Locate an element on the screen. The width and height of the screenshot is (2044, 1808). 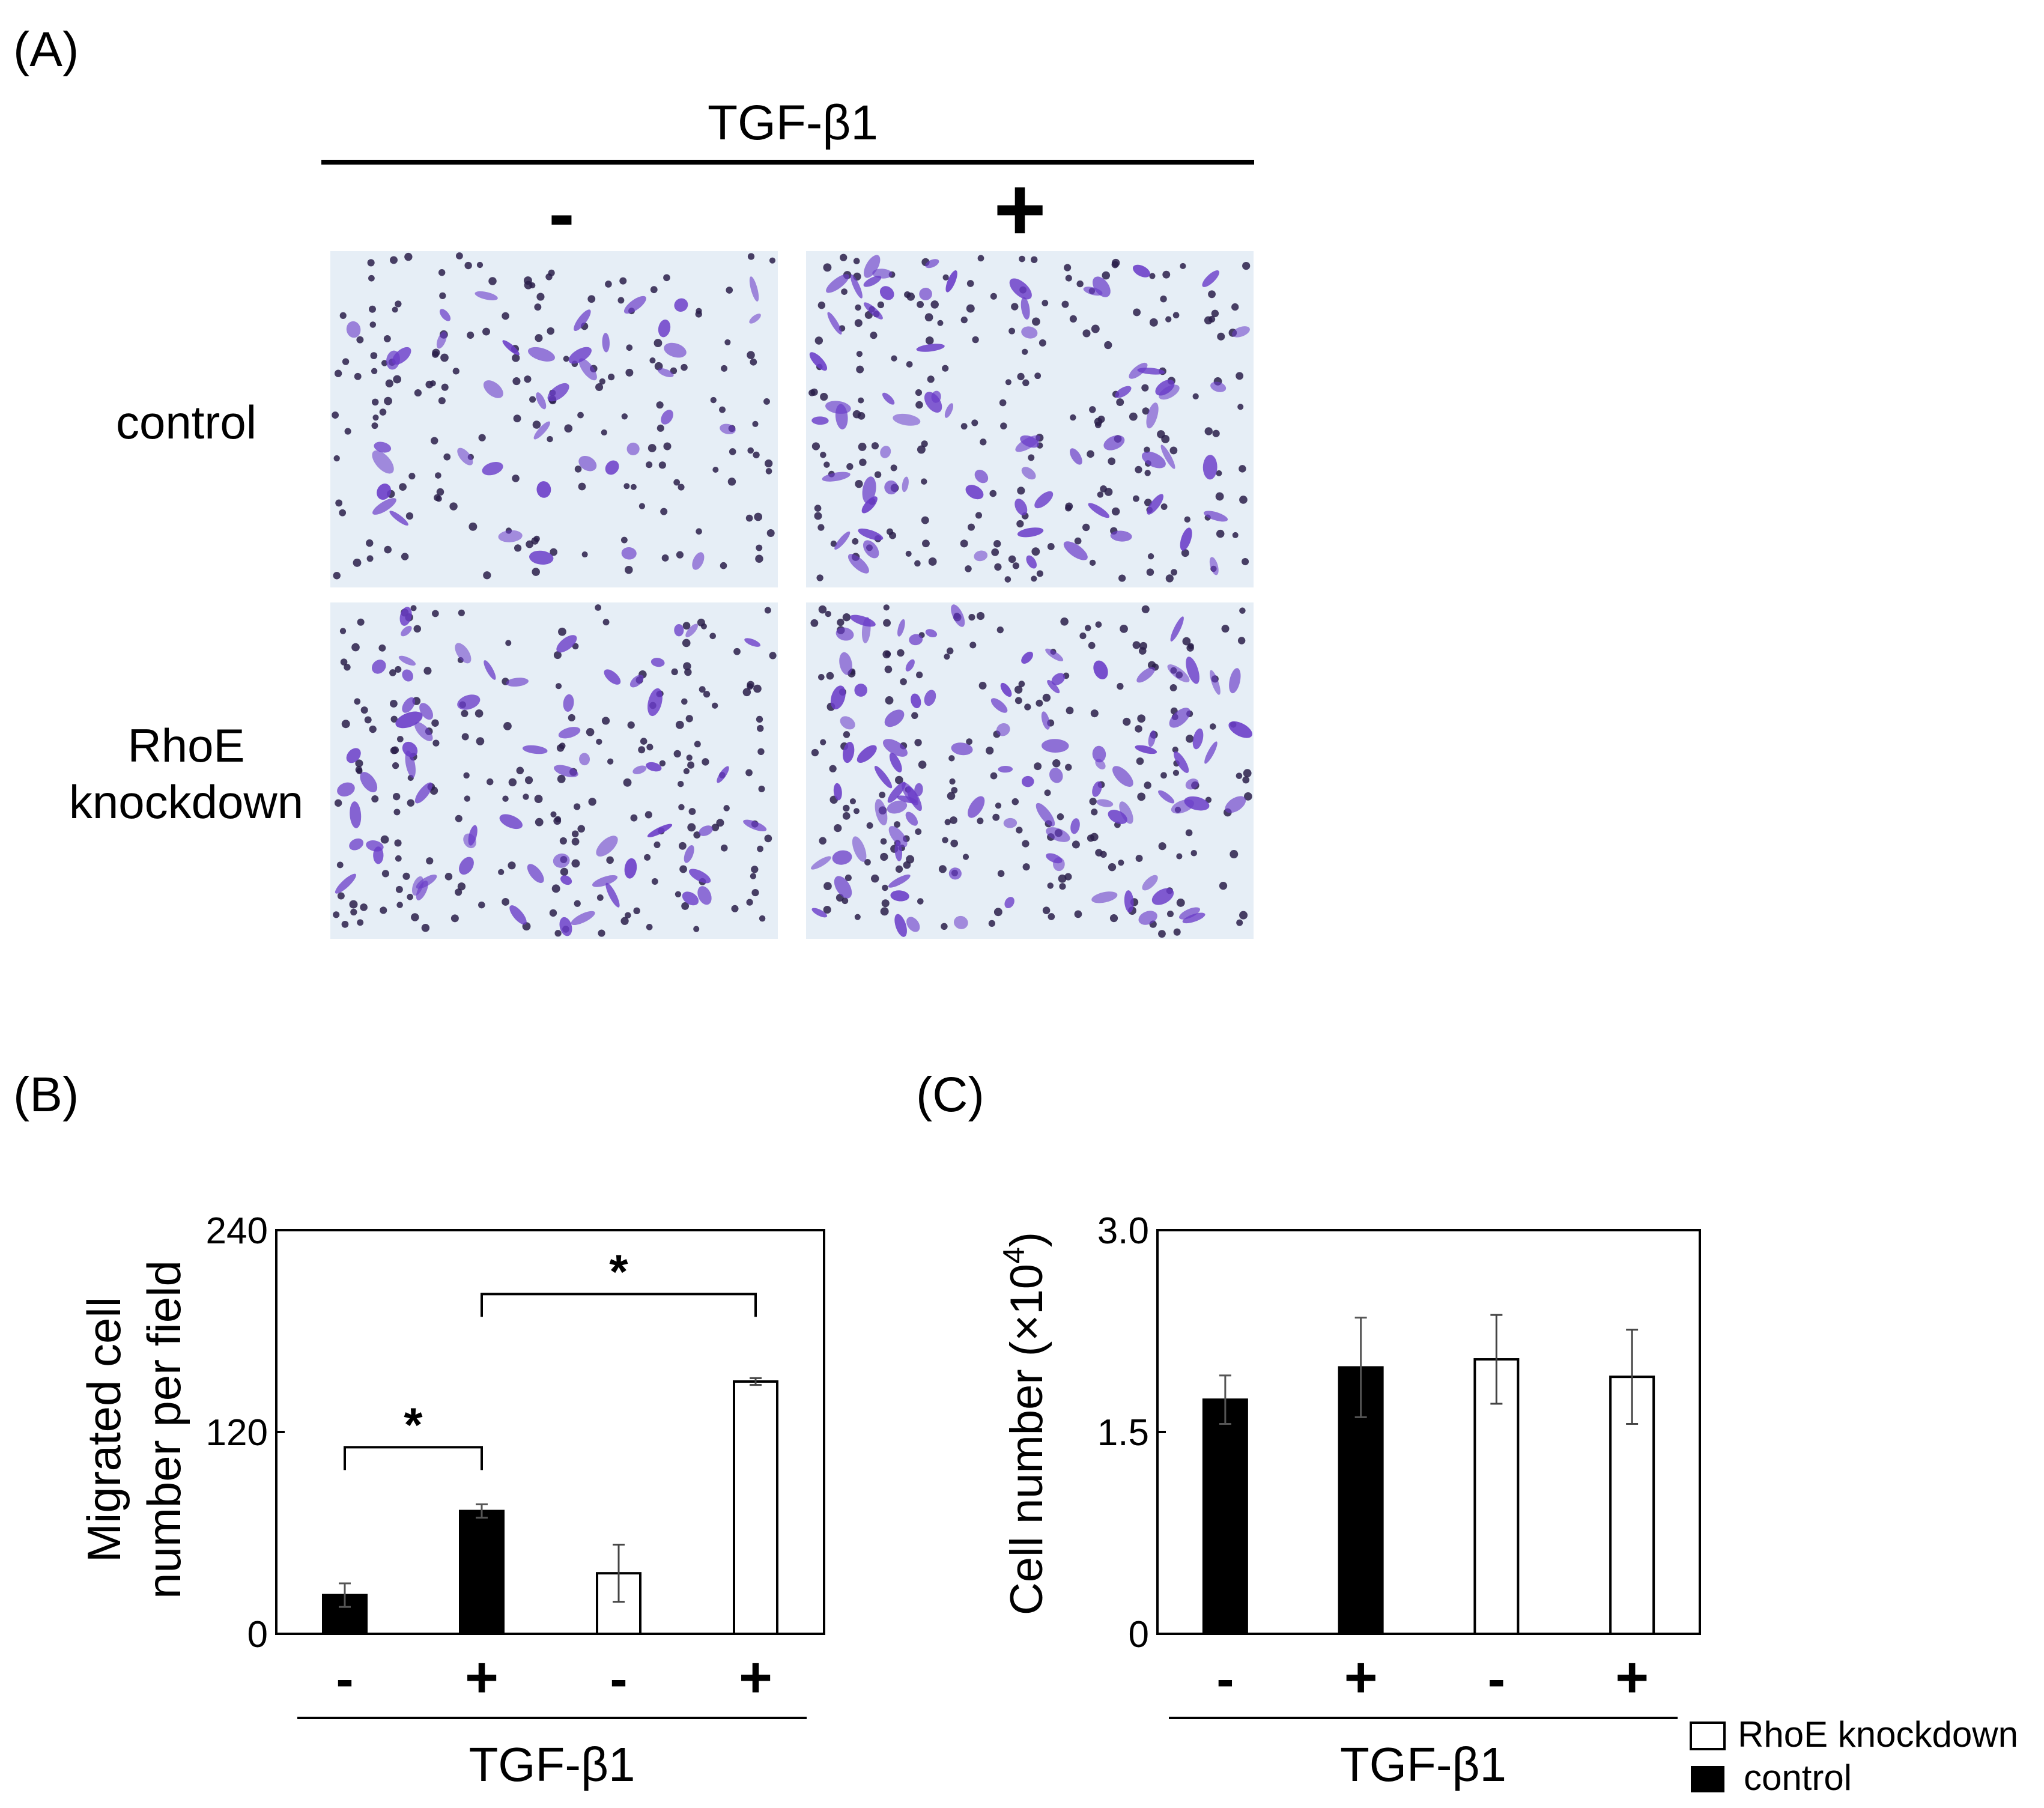
chart-c-ylabel-close: ) is located at coordinates (1026, 1239).